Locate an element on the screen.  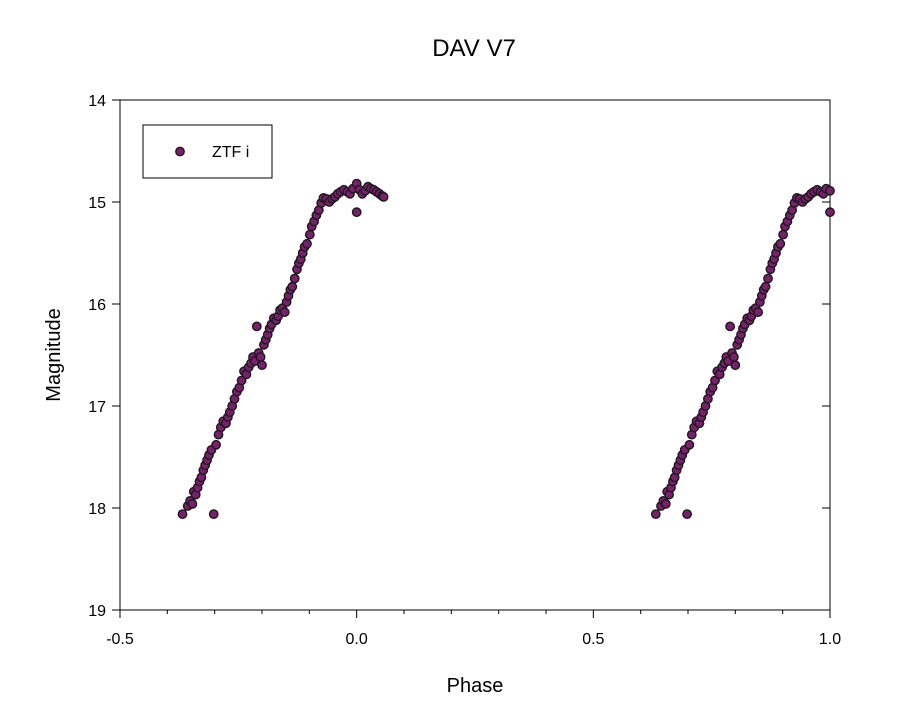
x-tick-label: -0.5 is located at coordinates (120, 639).